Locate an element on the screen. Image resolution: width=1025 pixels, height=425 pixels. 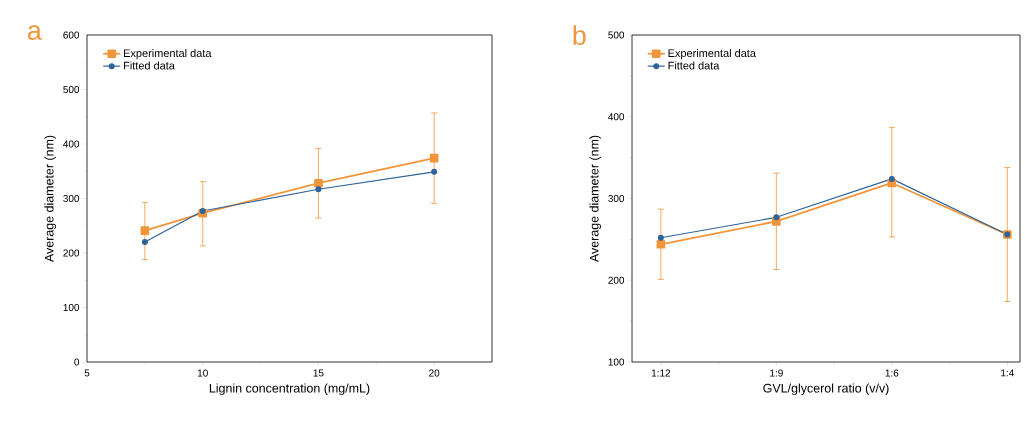
x-axis-title: Lignin concentration (mg/mL) is located at coordinates (289, 389).